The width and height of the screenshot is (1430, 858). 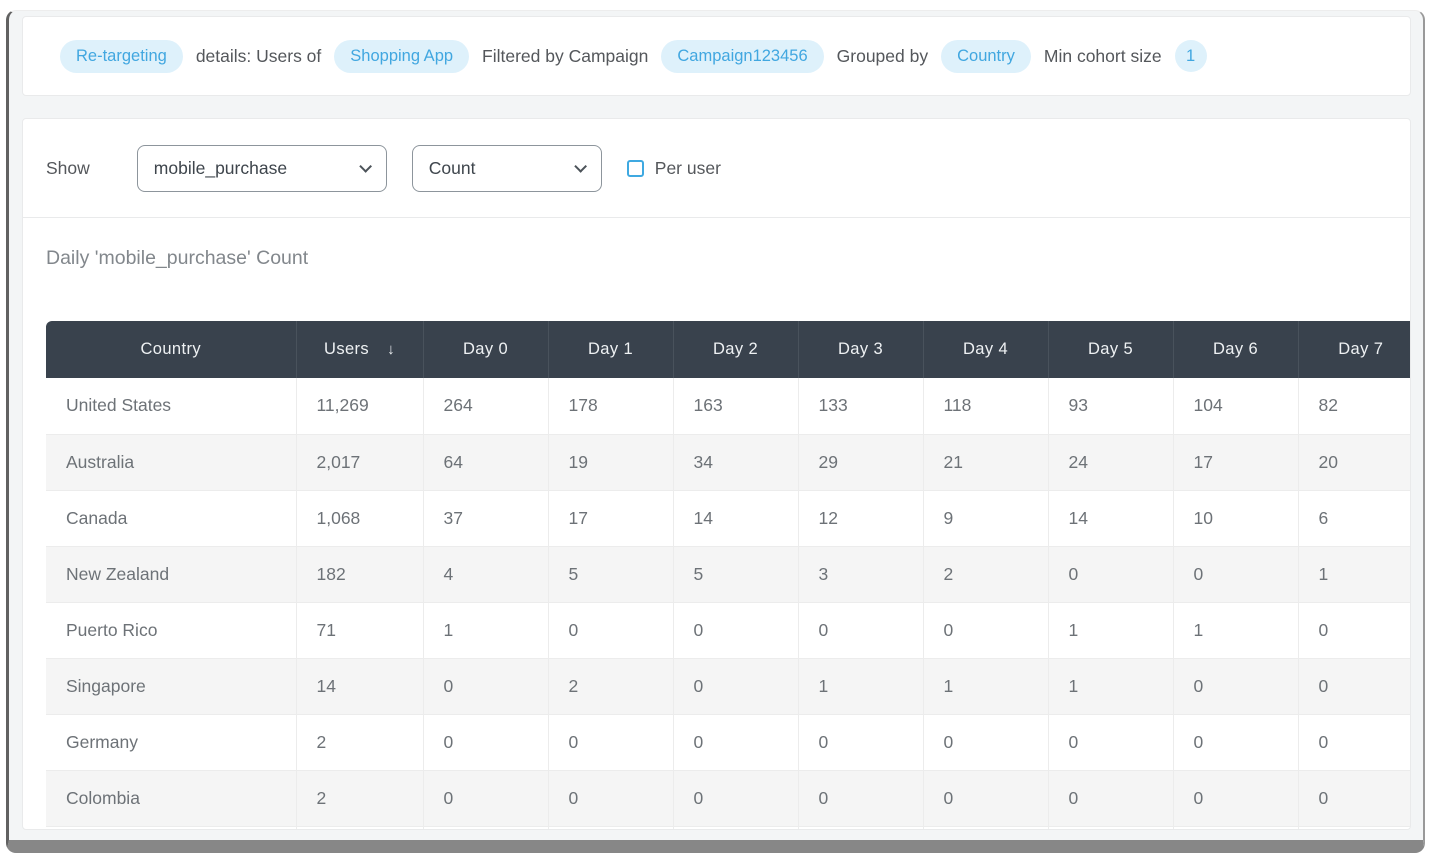 I want to click on column-header-label: Day 6, so click(x=1235, y=349).